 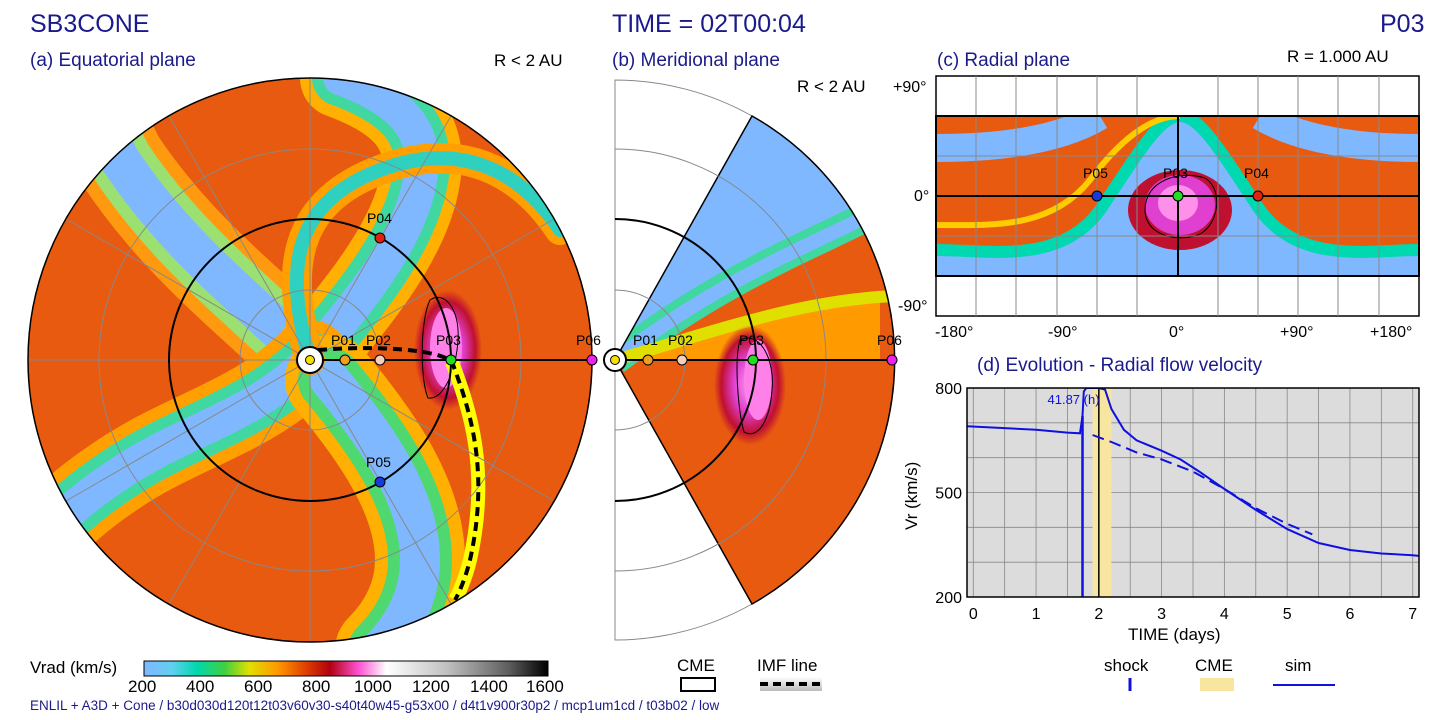 What do you see at coordinates (378, 471) in the screenshot?
I see `probe-p05-a: P05` at bounding box center [378, 471].